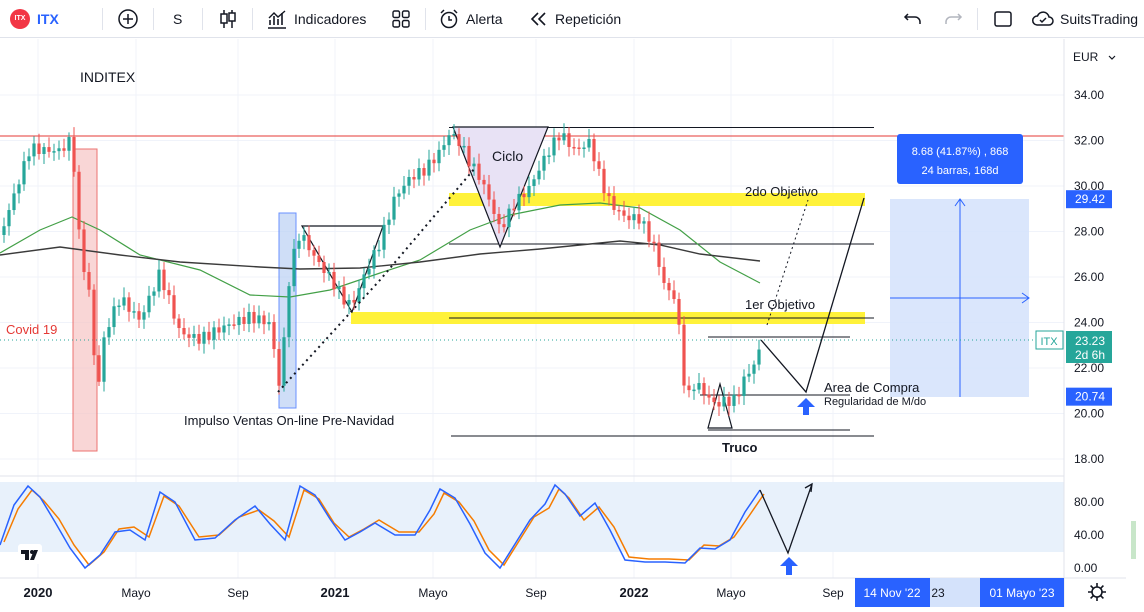 The width and height of the screenshot is (1144, 612). Describe the element at coordinates (38, 592) in the screenshot. I see `time-tick: 2020` at that location.